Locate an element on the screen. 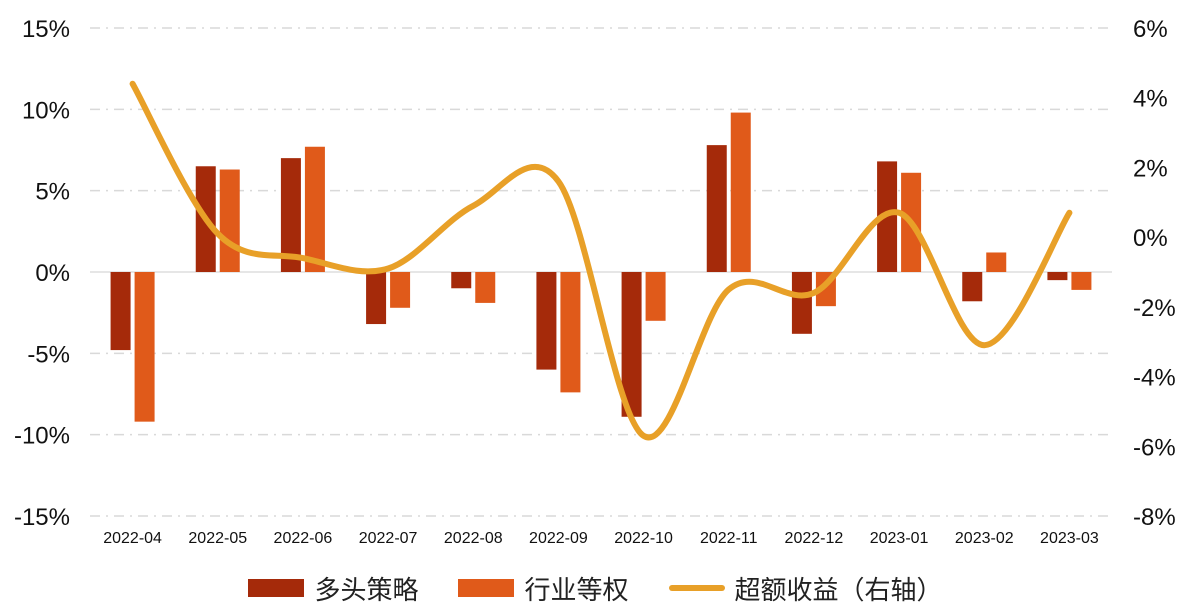 The image size is (1191, 615). x-tick-label: 2022-07 is located at coordinates (388, 538).